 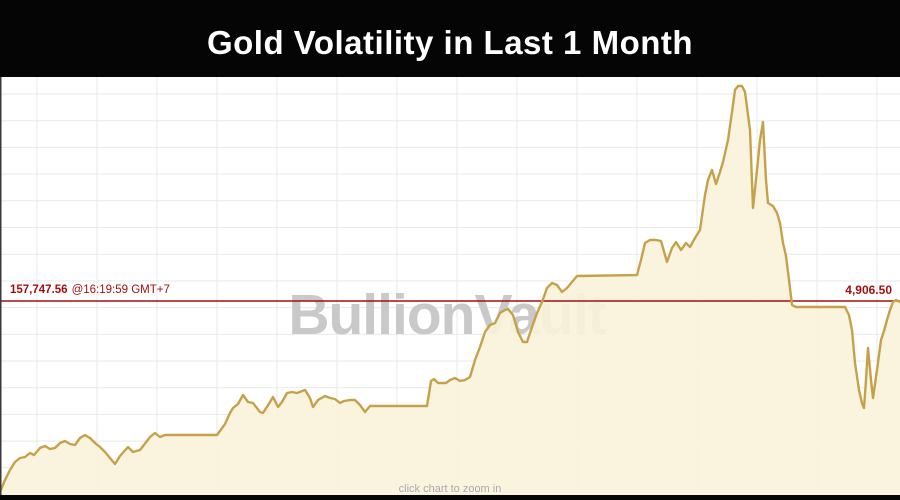 What do you see at coordinates (120, 290) in the screenshot?
I see `reference-price-timestamp: @16:19:59 GMT+7` at bounding box center [120, 290].